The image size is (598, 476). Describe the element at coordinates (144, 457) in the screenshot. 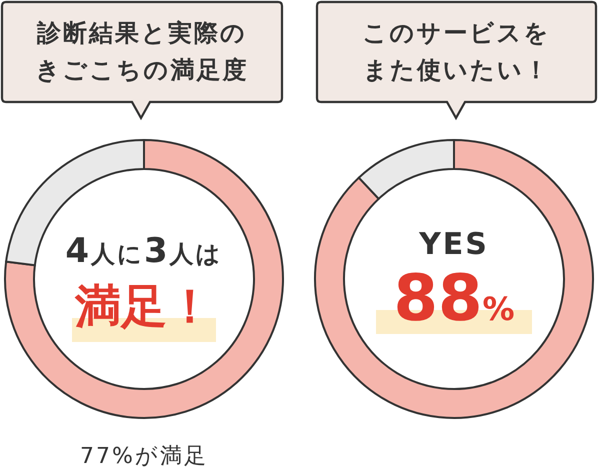

I see `text: 77%が満足` at that location.